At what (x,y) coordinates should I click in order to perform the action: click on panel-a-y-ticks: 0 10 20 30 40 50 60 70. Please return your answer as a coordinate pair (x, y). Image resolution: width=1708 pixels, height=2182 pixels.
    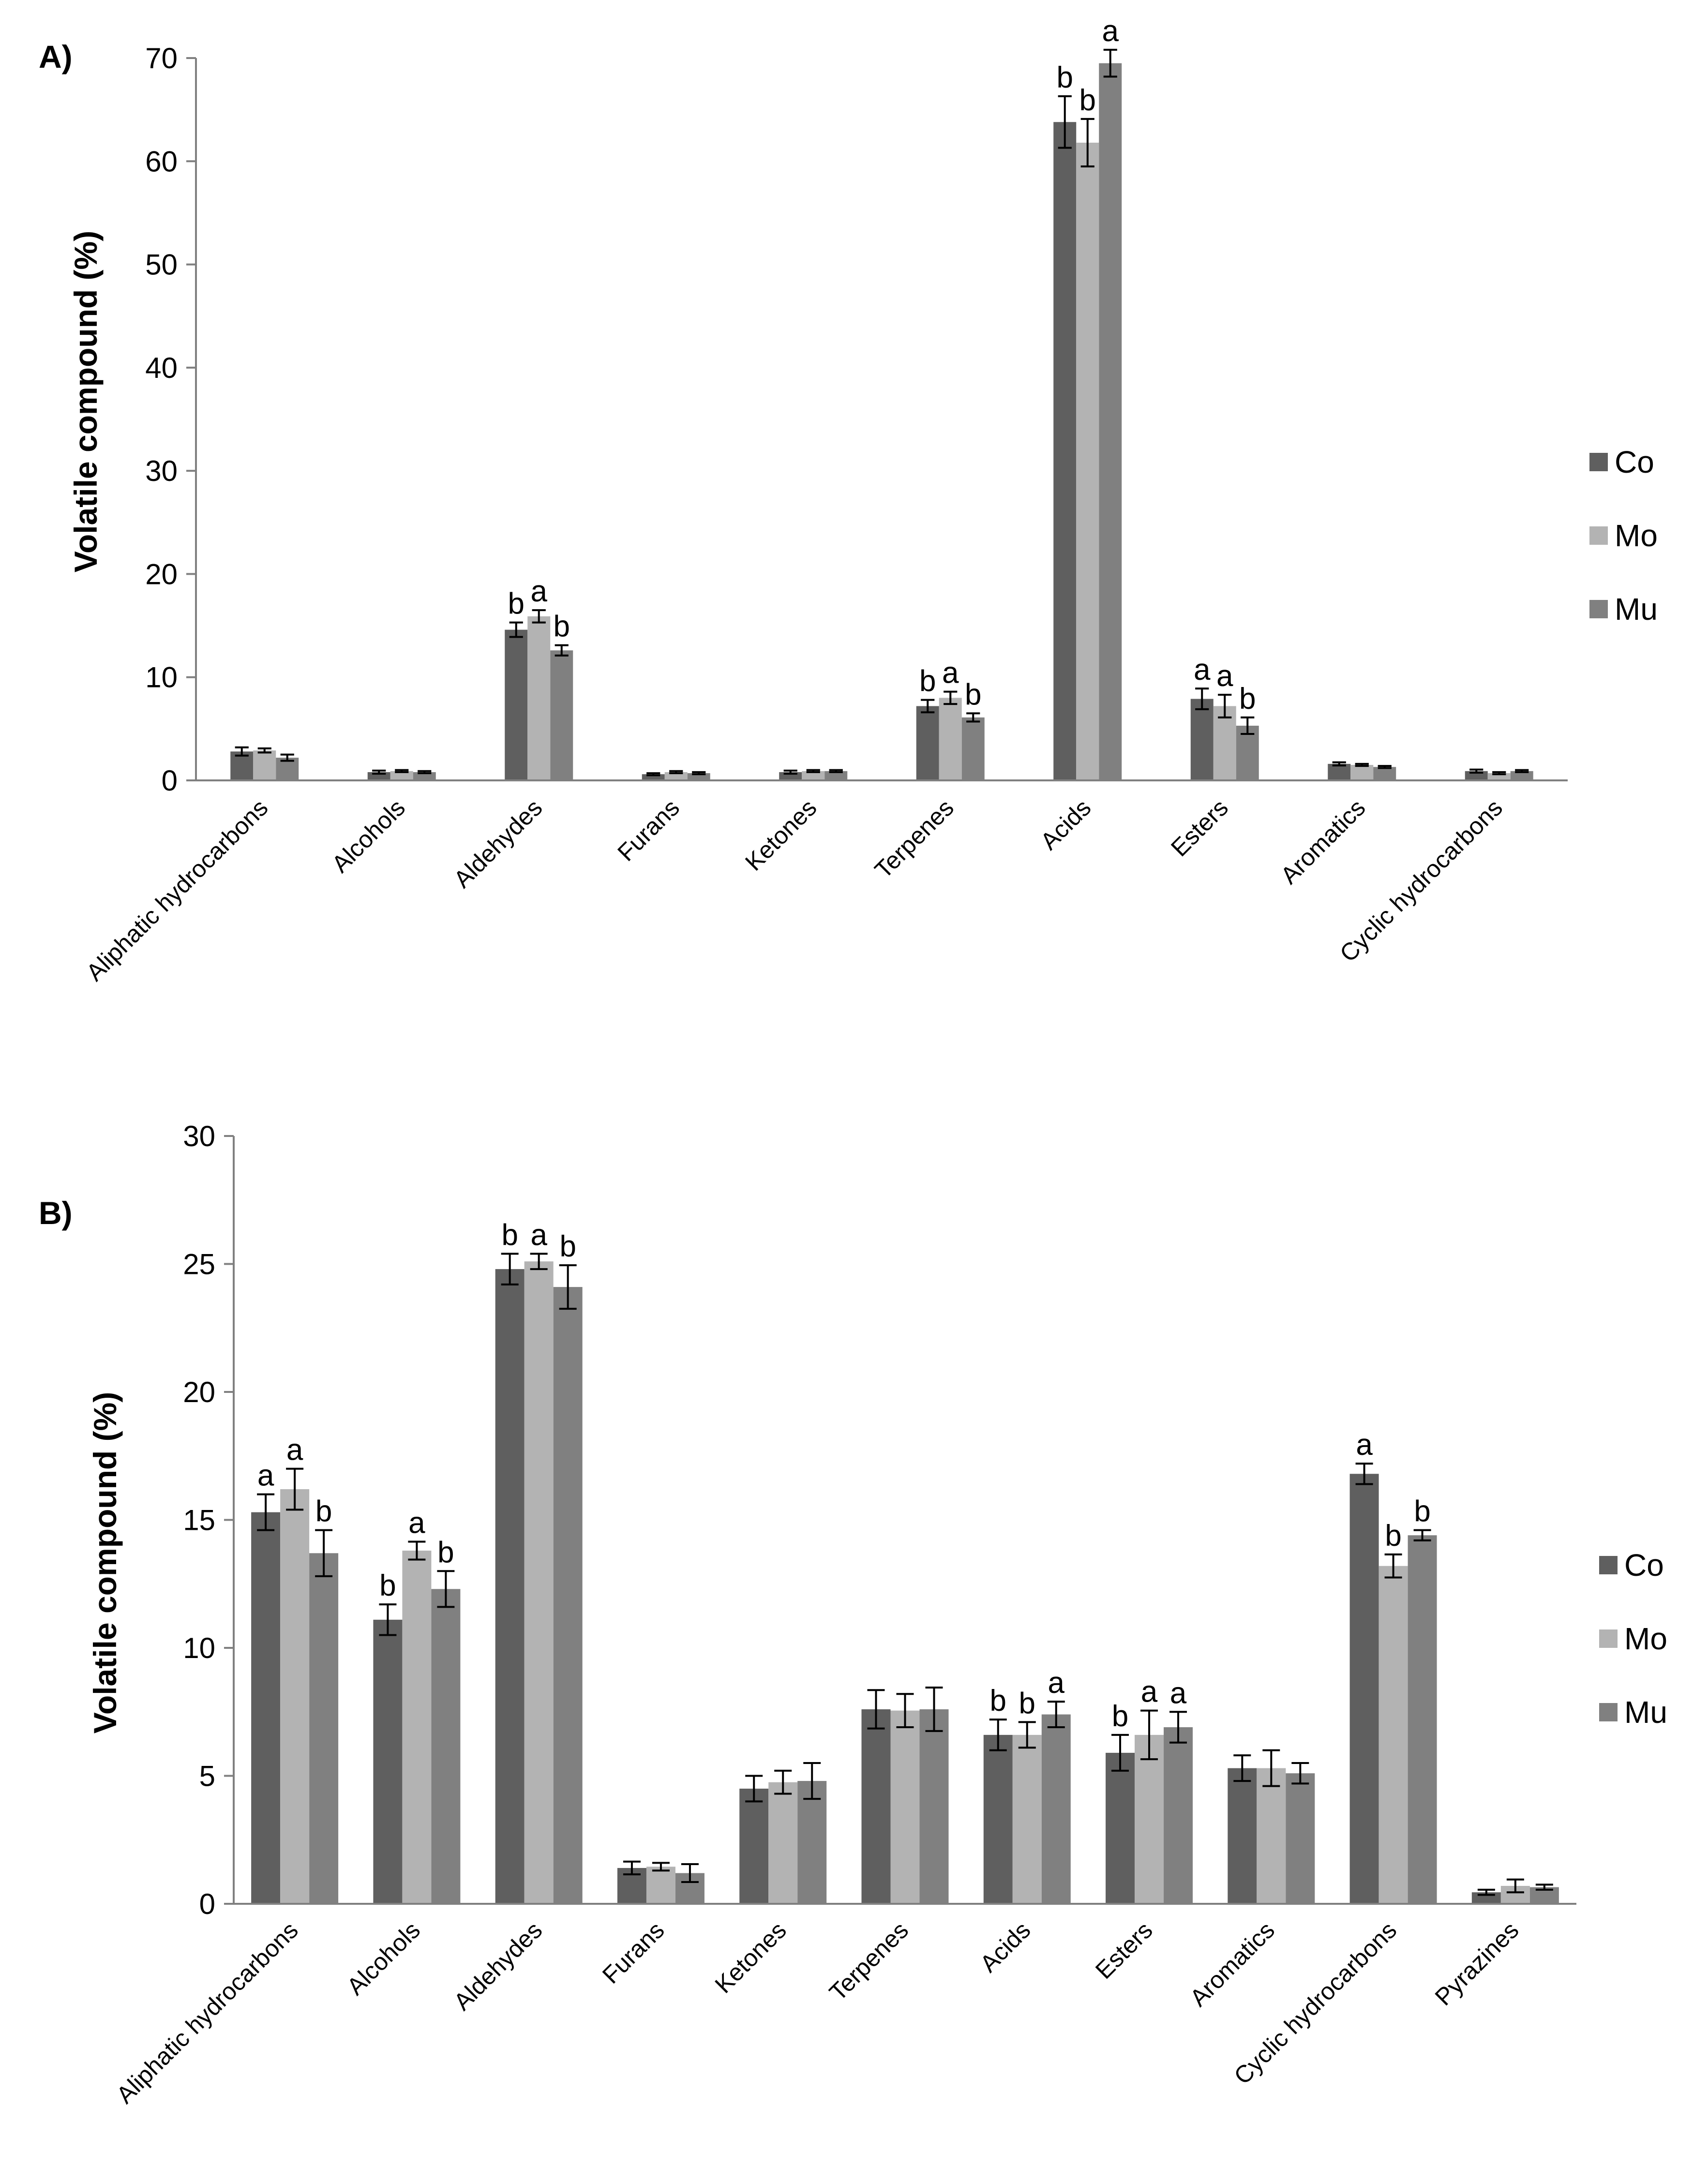
    Looking at the image, I should click on (170, 419).